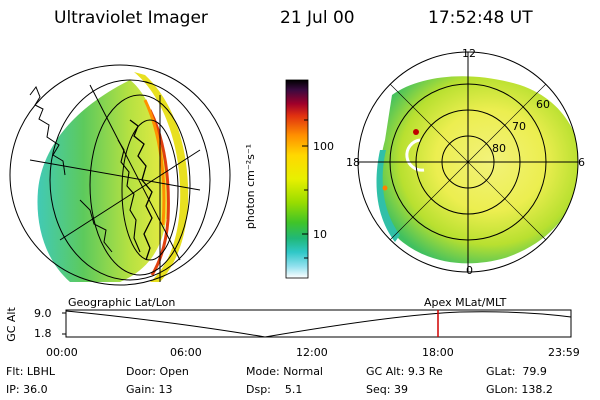  What do you see at coordinates (293, 389) in the screenshot?
I see `dsp-value: 5.1` at bounding box center [293, 389].